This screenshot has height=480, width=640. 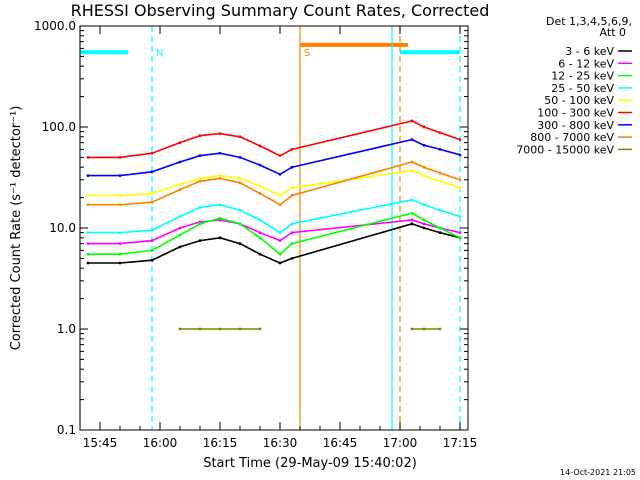 What do you see at coordinates (220, 443) in the screenshot?
I see `x-tick-label: 16:15` at bounding box center [220, 443].